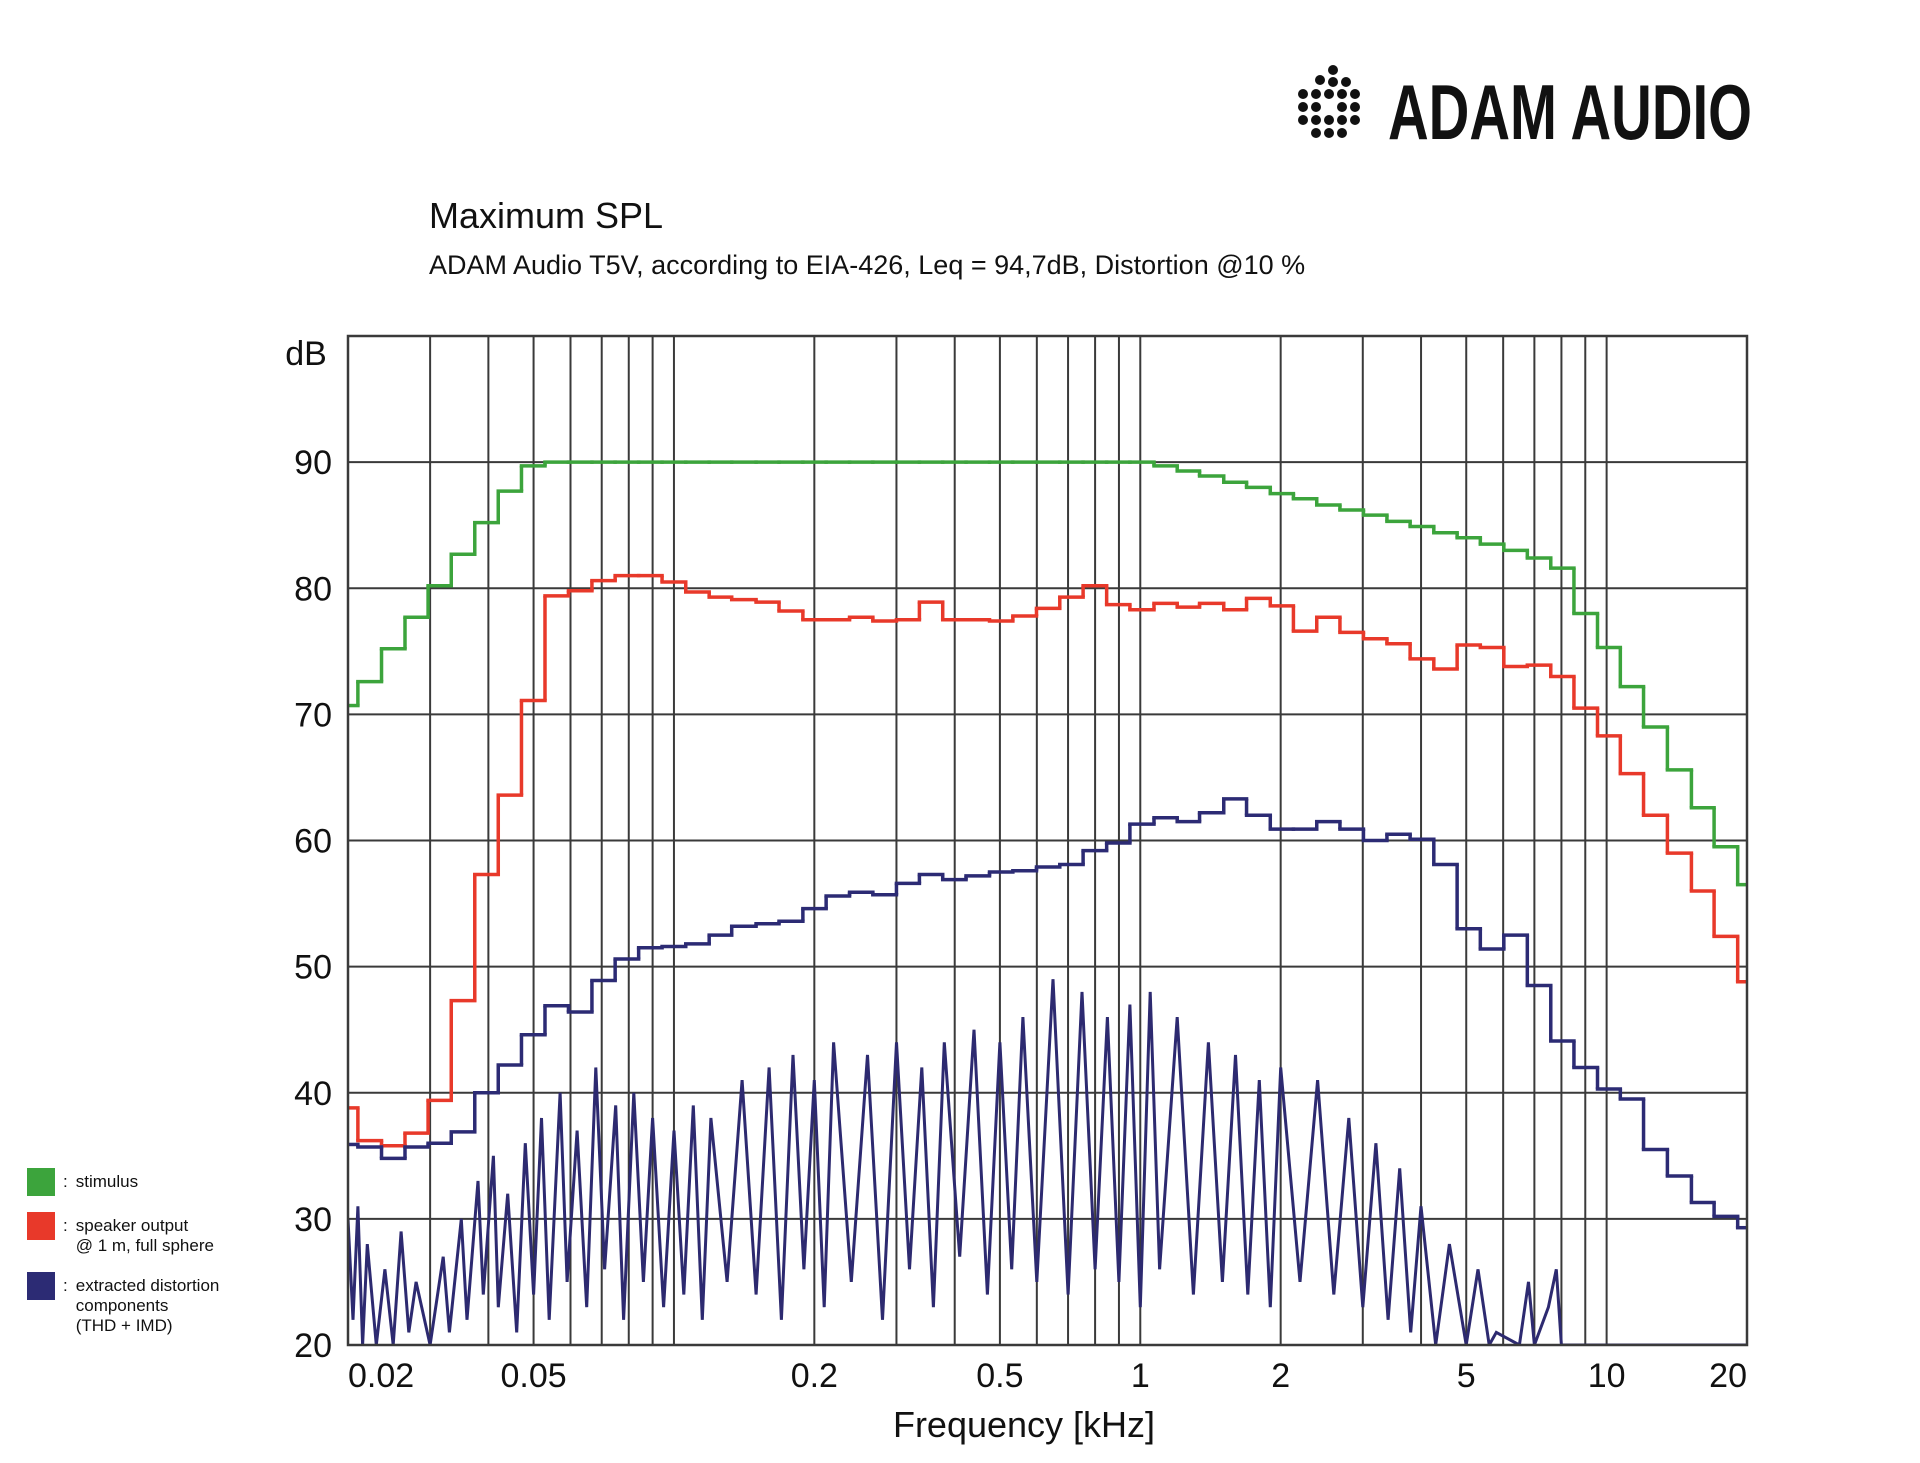 This screenshot has height=1463, width=1920. I want to click on logo-icon, so click(1329, 101).